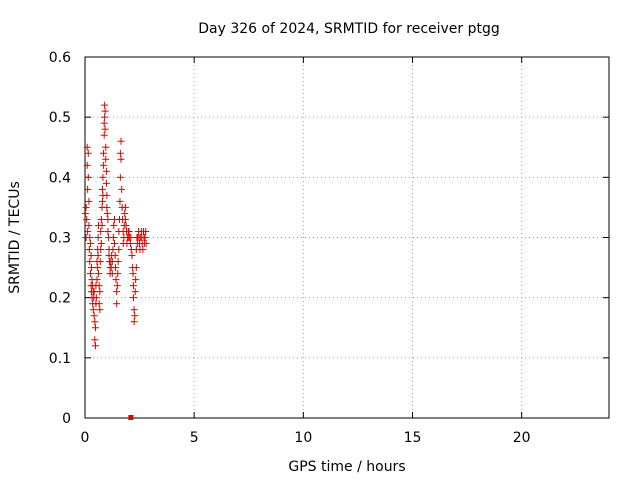  I want to click on x-tick-label: 10, so click(303, 438).